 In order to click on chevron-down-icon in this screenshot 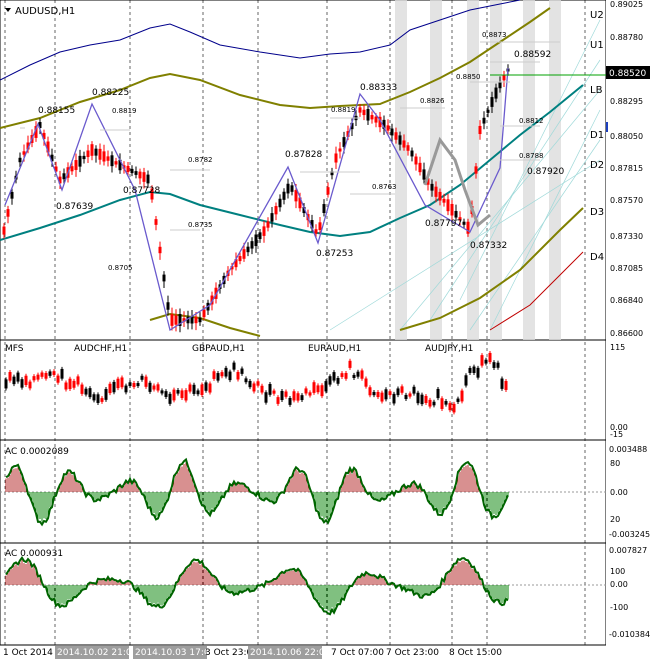, I will do `click(8, 10)`.